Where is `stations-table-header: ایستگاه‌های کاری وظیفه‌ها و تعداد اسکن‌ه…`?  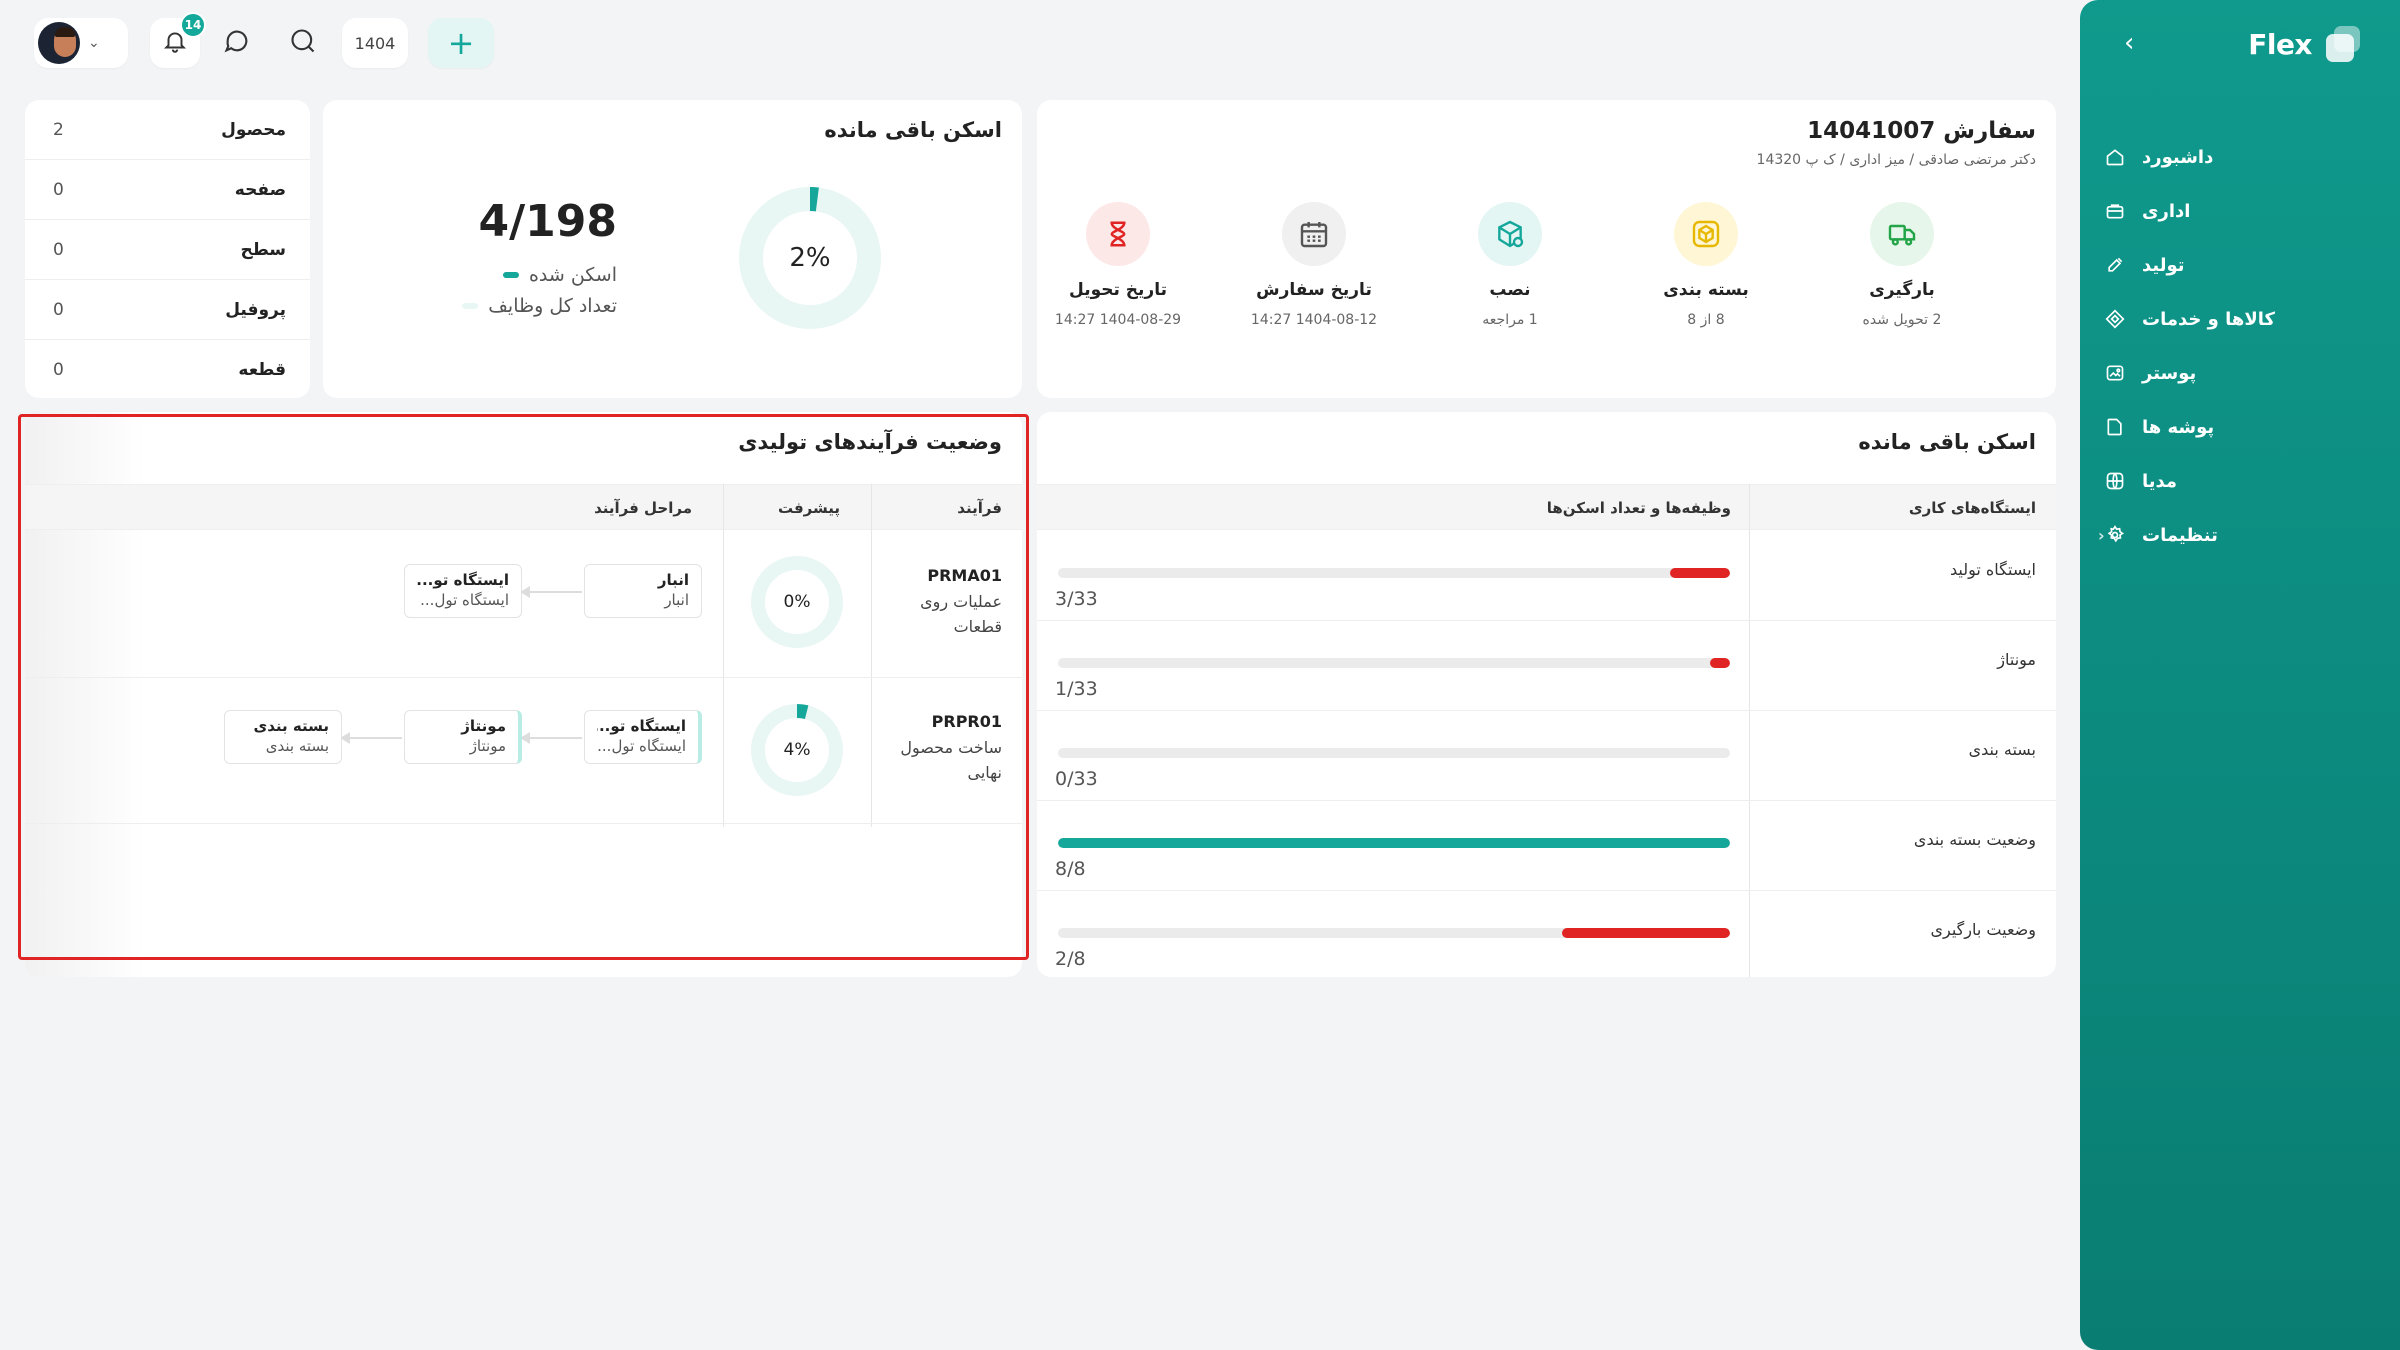 stations-table-header: ایستگاه‌های کاری وظیفه‌ها و تعداد اسکن‌ه… is located at coordinates (1546, 507).